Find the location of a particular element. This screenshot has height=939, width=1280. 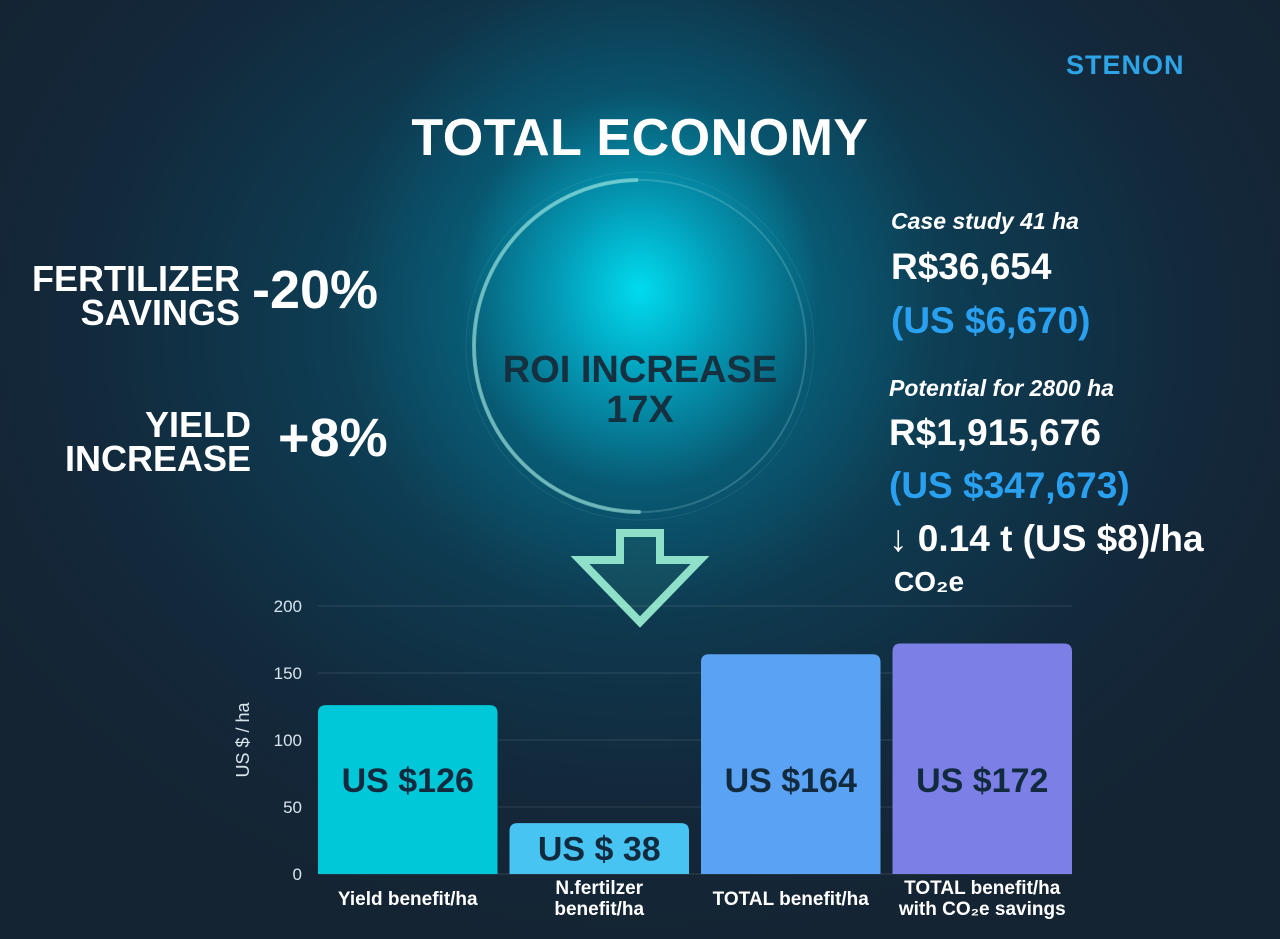

x-tick-label: Yield benefit/ha is located at coordinates (408, 899).